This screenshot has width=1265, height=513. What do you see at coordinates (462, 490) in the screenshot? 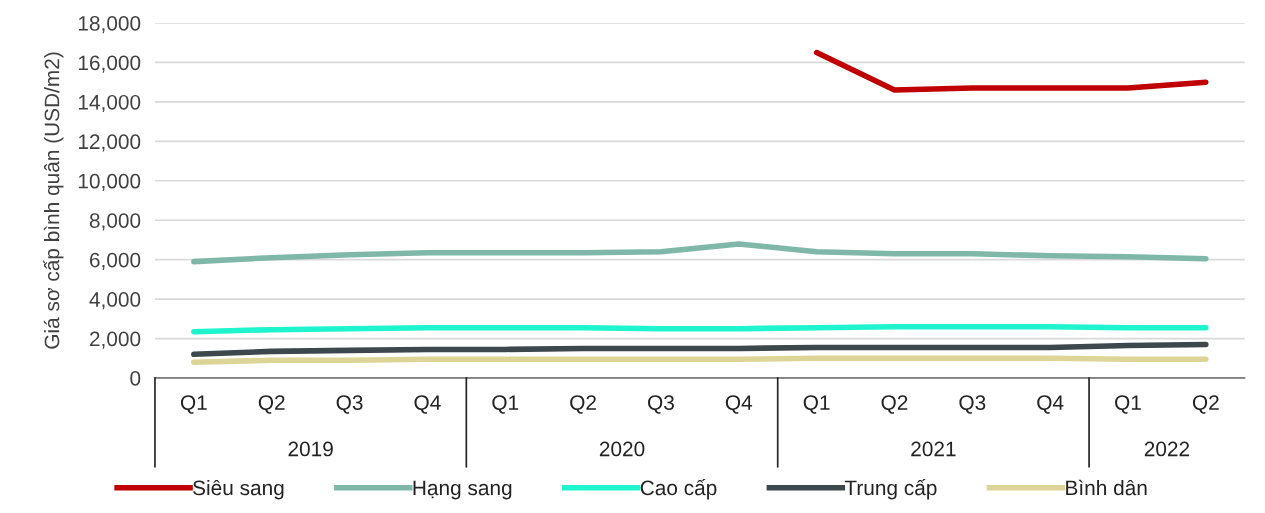
I see `legend-label: Hạng sang` at bounding box center [462, 490].